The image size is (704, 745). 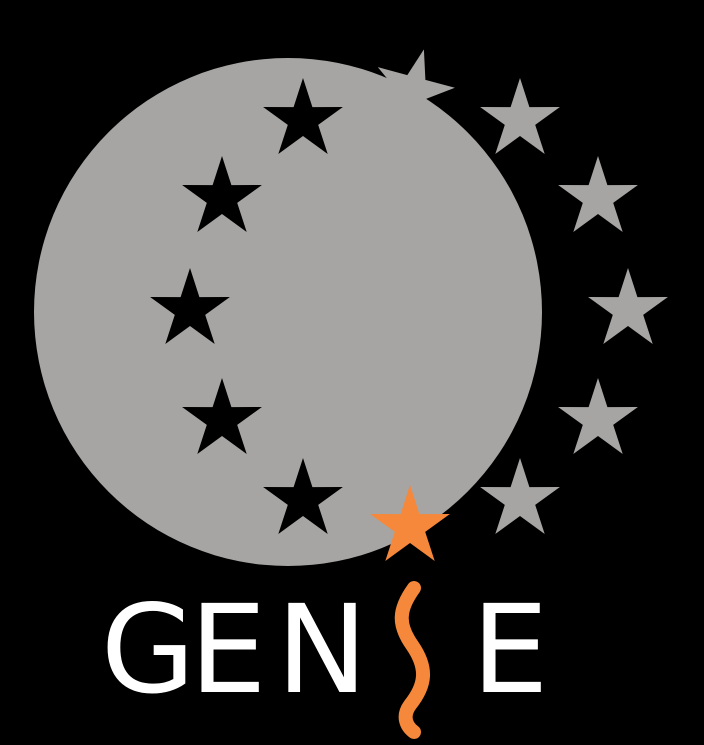 What do you see at coordinates (412, 660) in the screenshot?
I see `squiggle` at bounding box center [412, 660].